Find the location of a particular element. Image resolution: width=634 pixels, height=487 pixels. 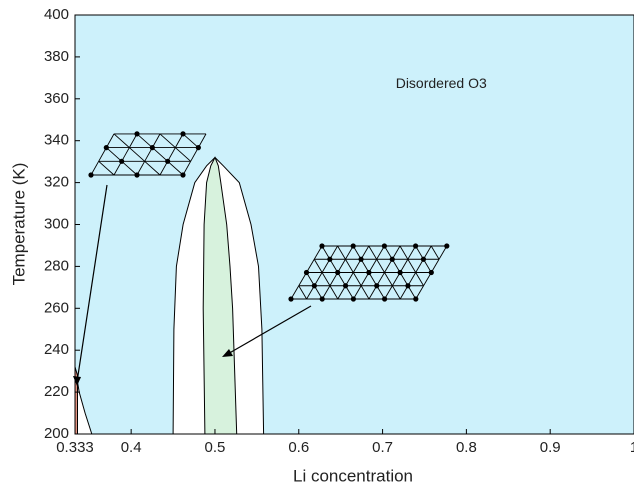

y-axis-label: Temperature (K) is located at coordinates (18, 224).